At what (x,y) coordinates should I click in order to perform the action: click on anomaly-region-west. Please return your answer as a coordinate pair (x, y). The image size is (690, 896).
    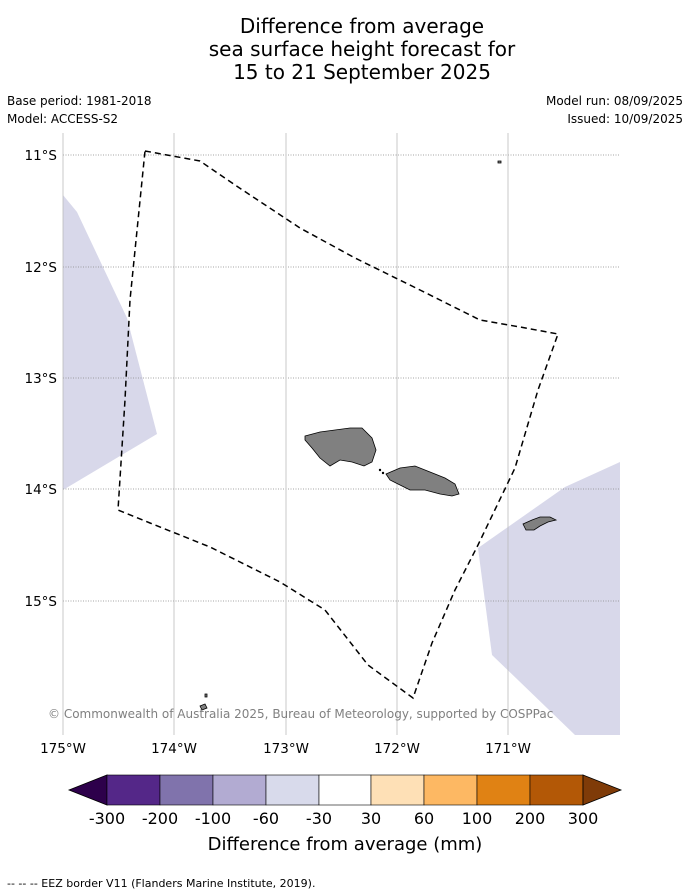
    Looking at the image, I should click on (110, 342).